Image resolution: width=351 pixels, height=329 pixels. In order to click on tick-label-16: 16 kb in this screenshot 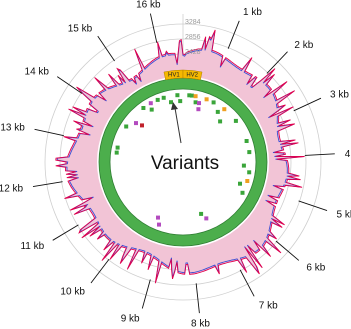, I will do `click(148, 5)`.